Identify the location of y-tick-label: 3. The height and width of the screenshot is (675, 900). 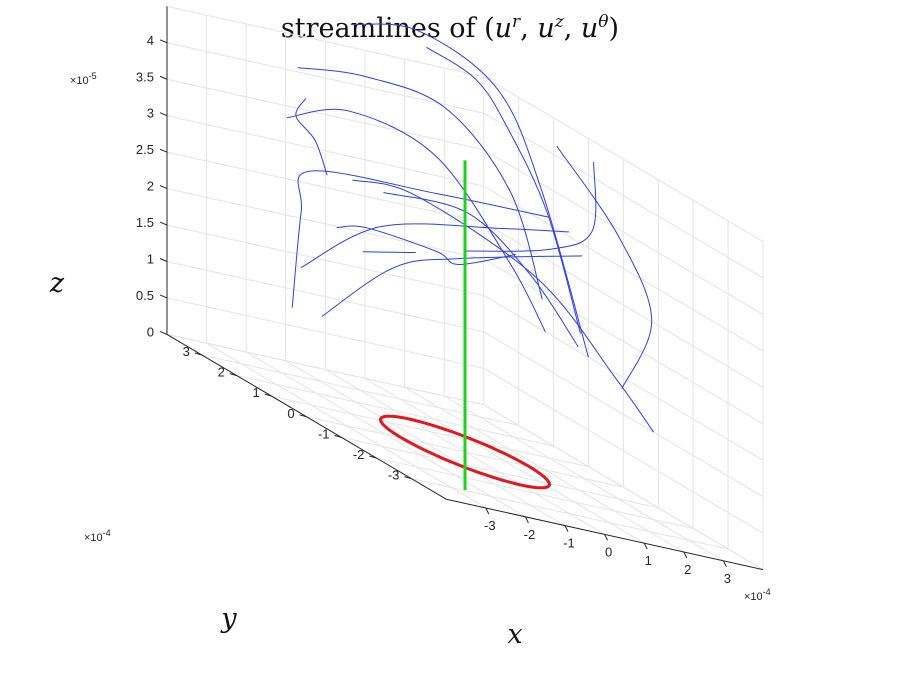
(186, 351).